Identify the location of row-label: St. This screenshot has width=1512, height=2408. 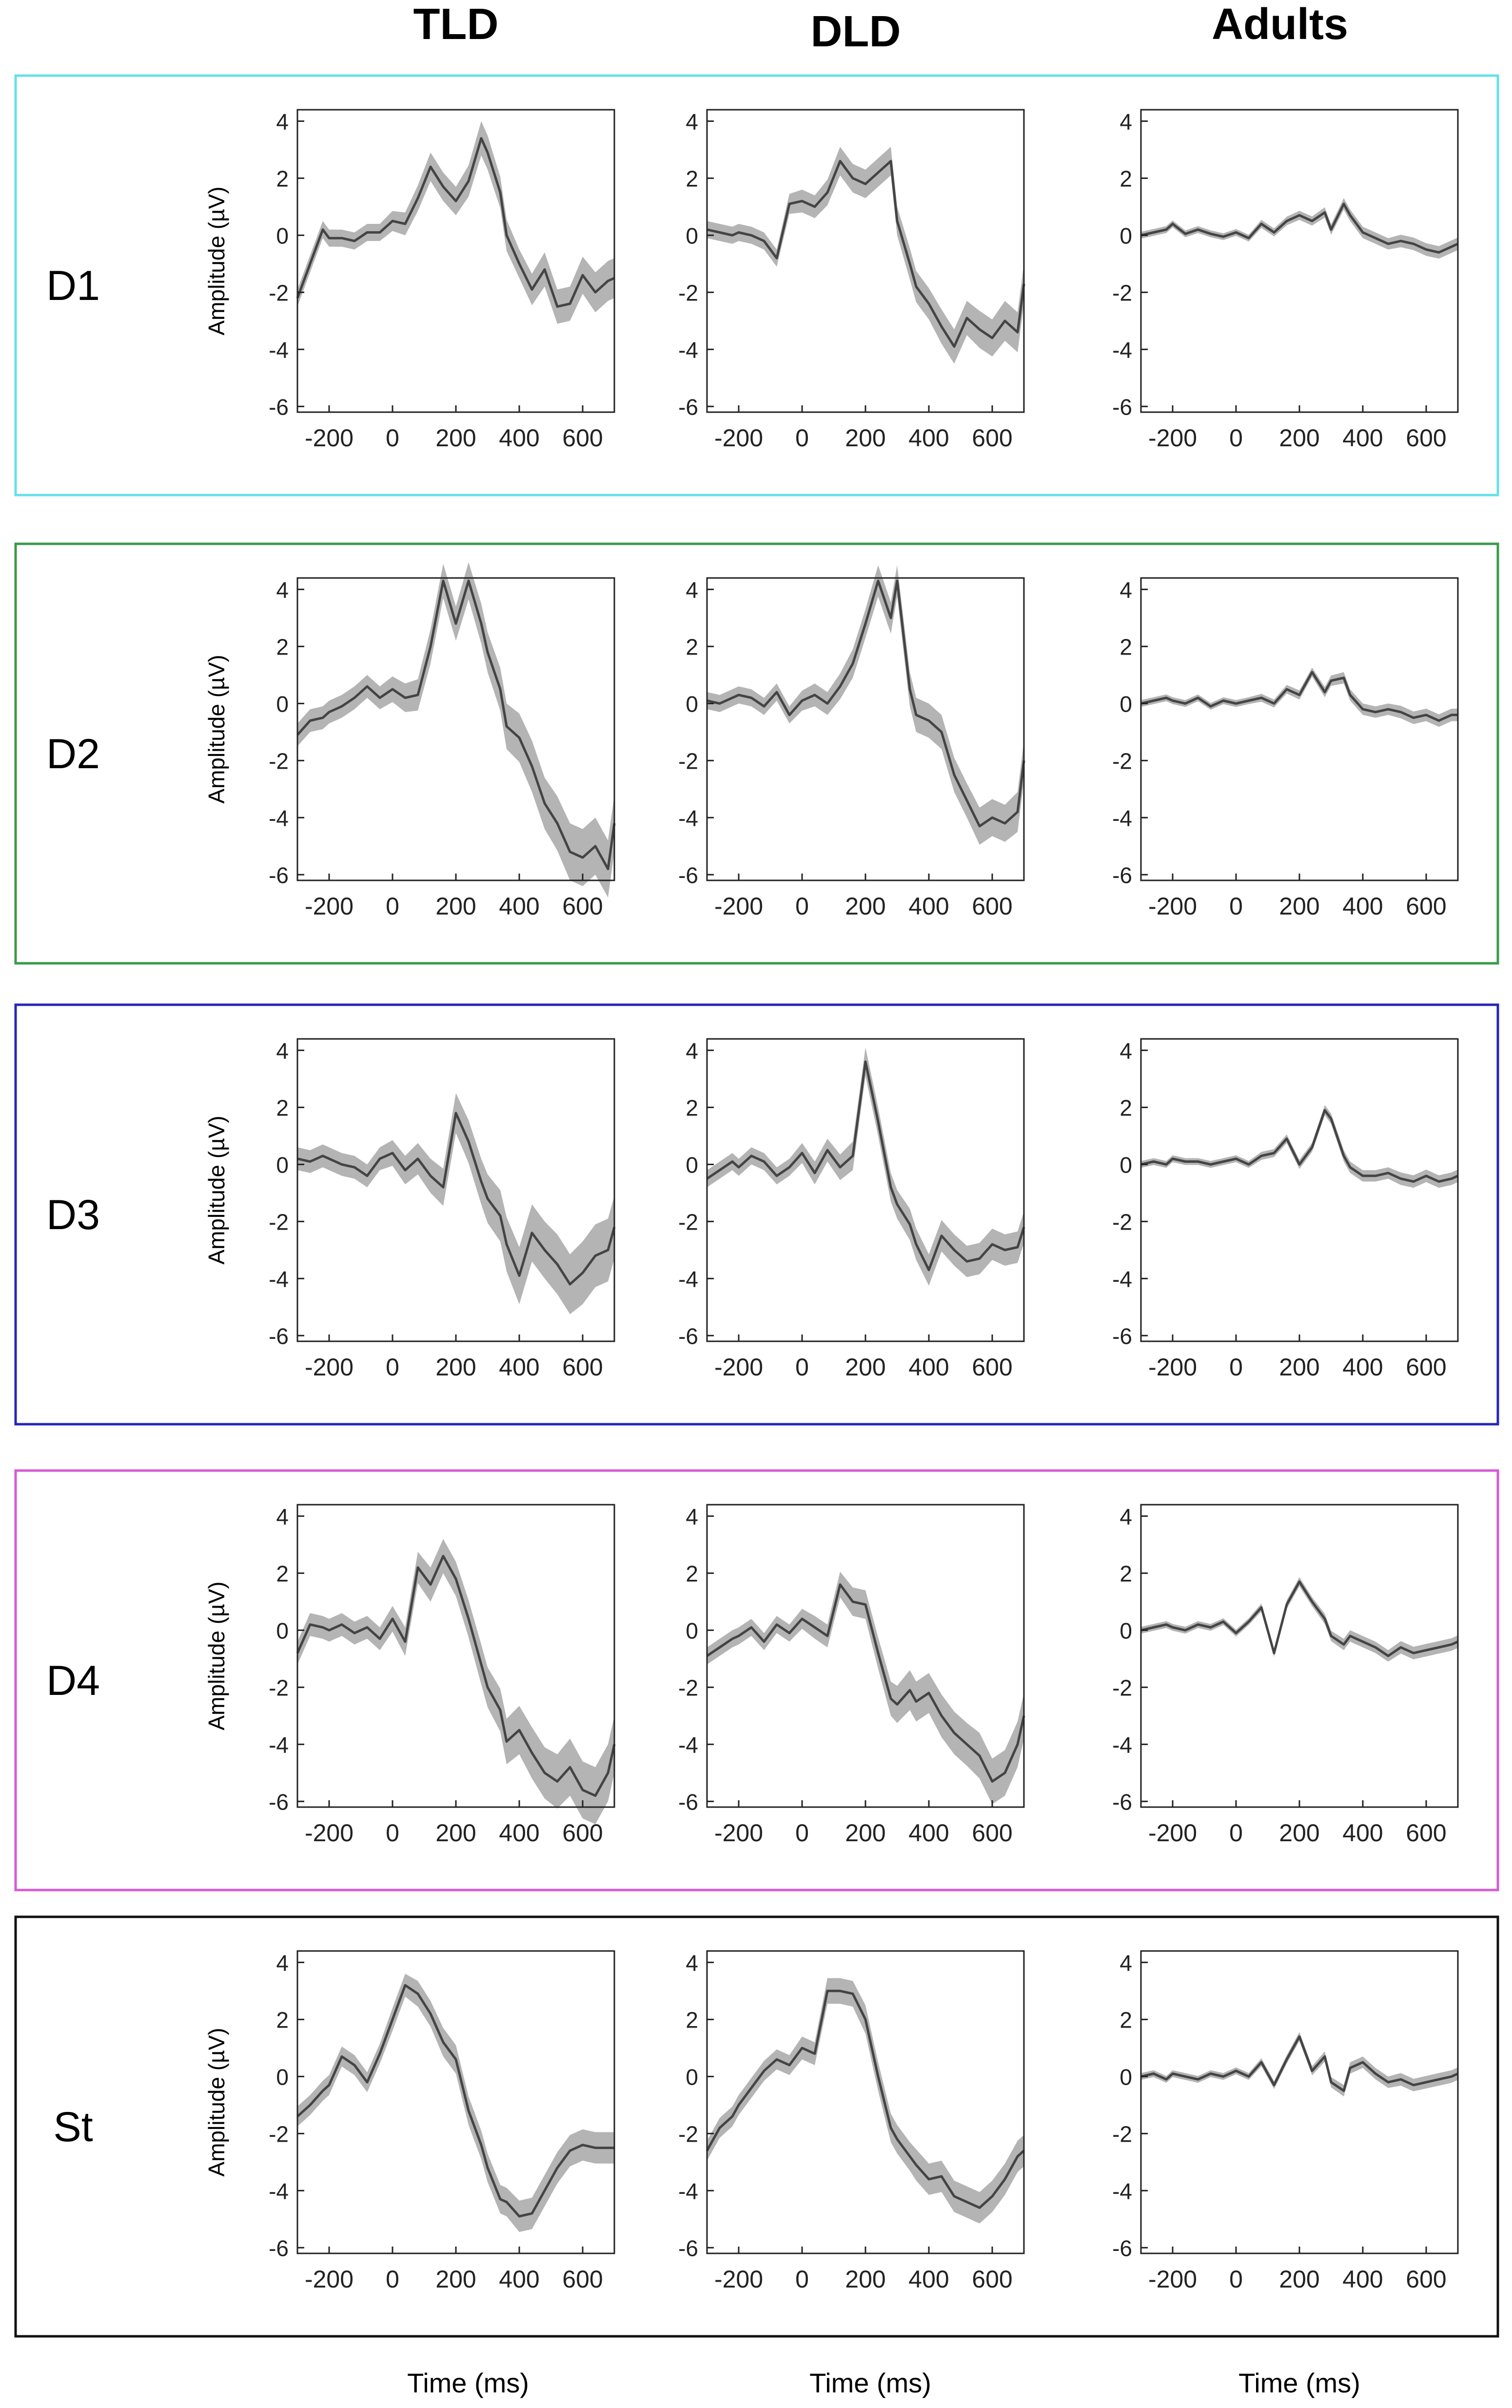
(73, 2127).